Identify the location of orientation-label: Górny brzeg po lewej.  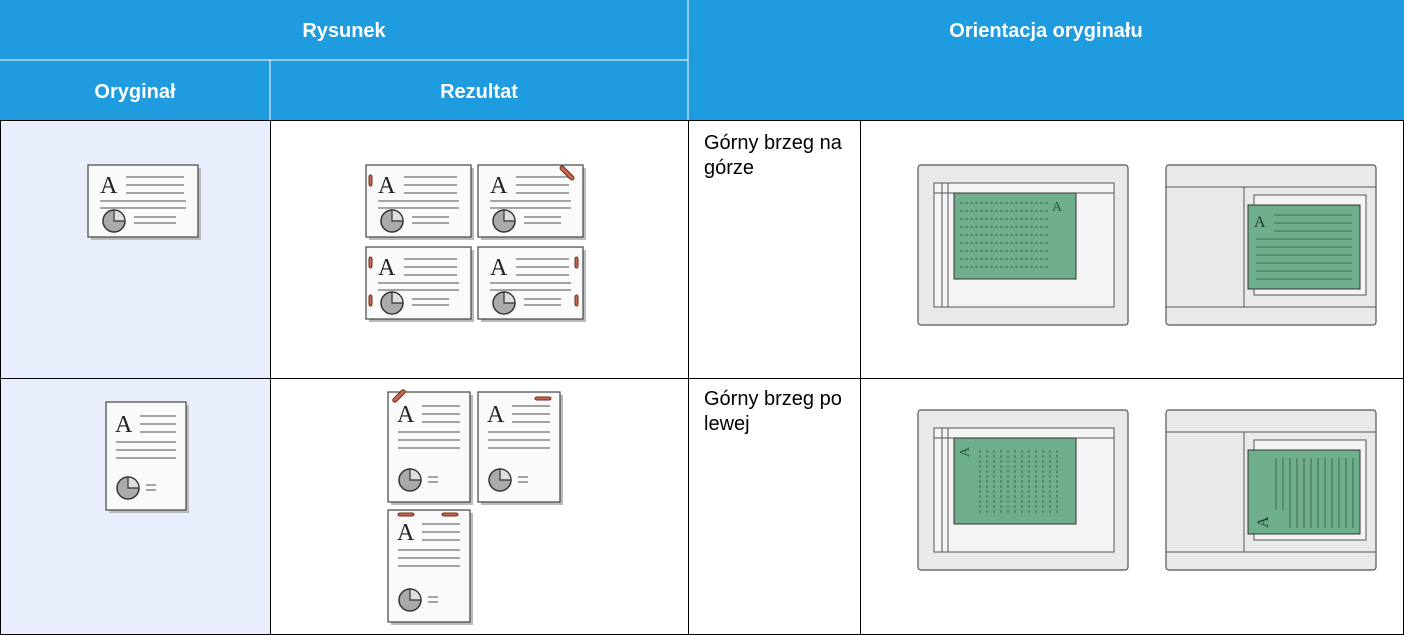
(773, 411).